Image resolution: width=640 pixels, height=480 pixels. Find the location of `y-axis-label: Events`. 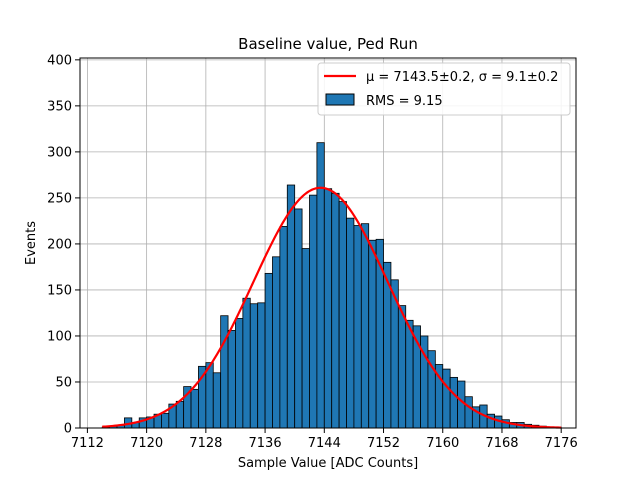

y-axis-label: Events is located at coordinates (31, 243).